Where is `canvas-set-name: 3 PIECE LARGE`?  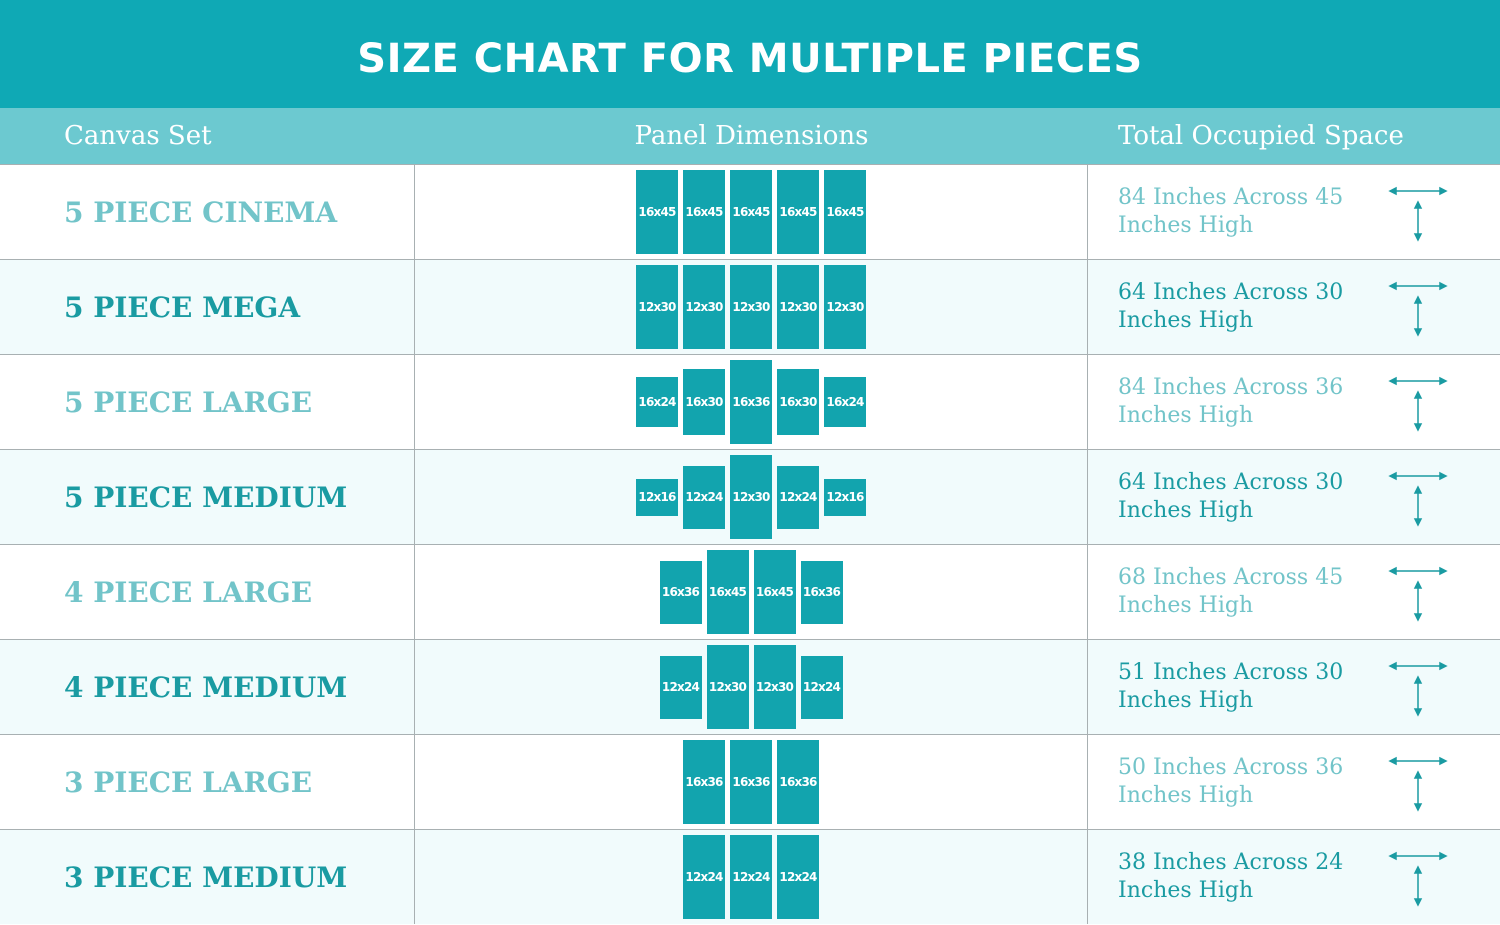 canvas-set-name: 3 PIECE LARGE is located at coordinates (188, 782).